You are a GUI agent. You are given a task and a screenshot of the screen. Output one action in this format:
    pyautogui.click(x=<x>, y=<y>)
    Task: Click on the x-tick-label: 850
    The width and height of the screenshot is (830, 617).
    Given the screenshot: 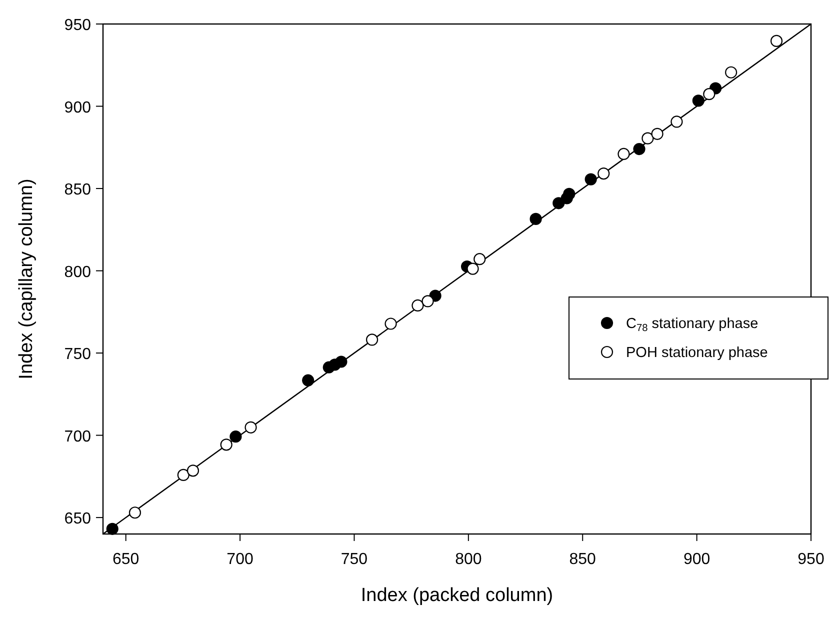 What is the action you would take?
    pyautogui.click(x=582, y=559)
    